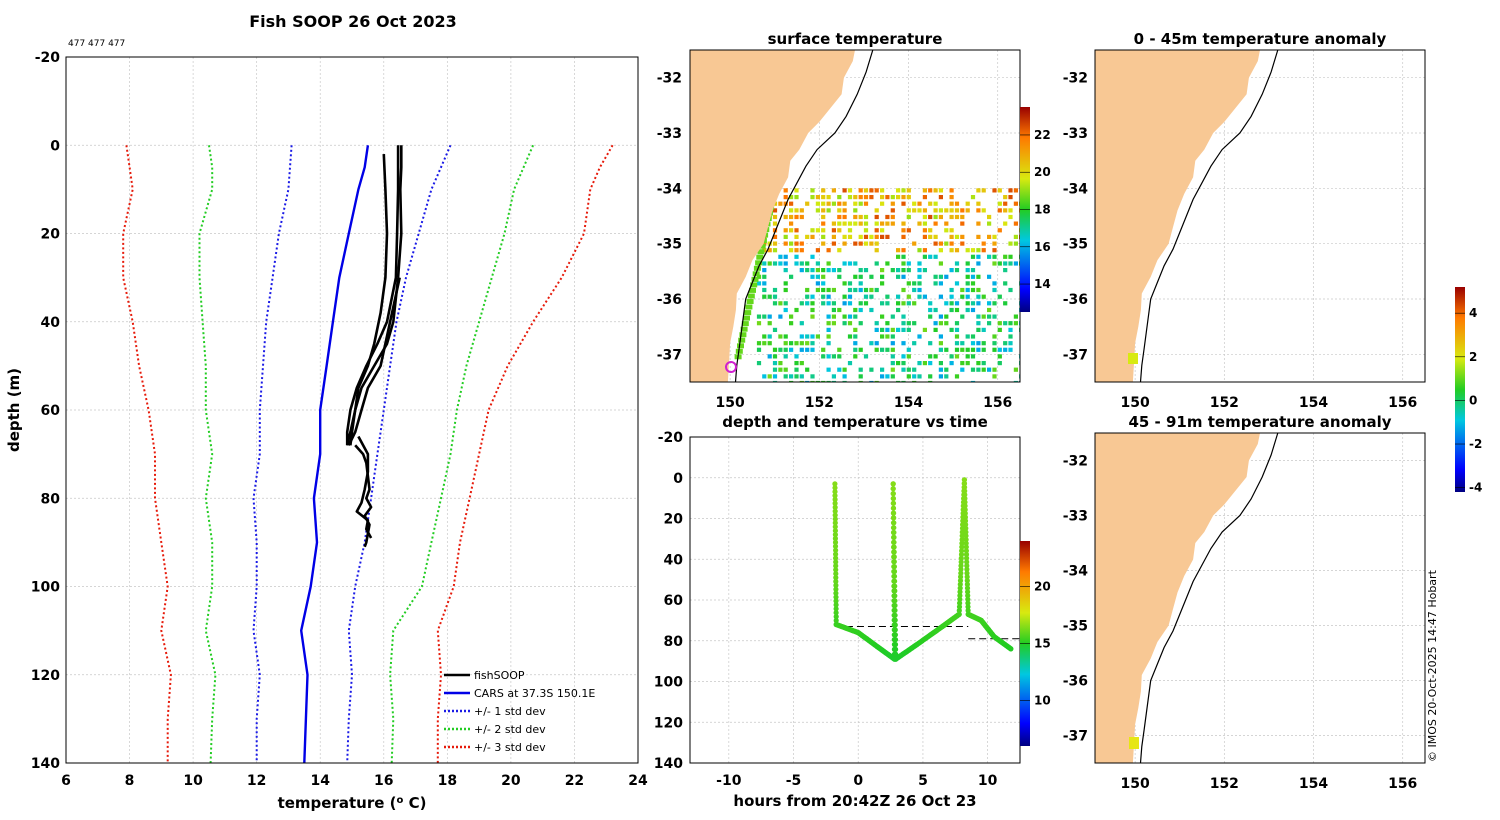 This screenshot has width=1500, height=820. I want to click on profile-ytick-label: 20, so click(51, 235).